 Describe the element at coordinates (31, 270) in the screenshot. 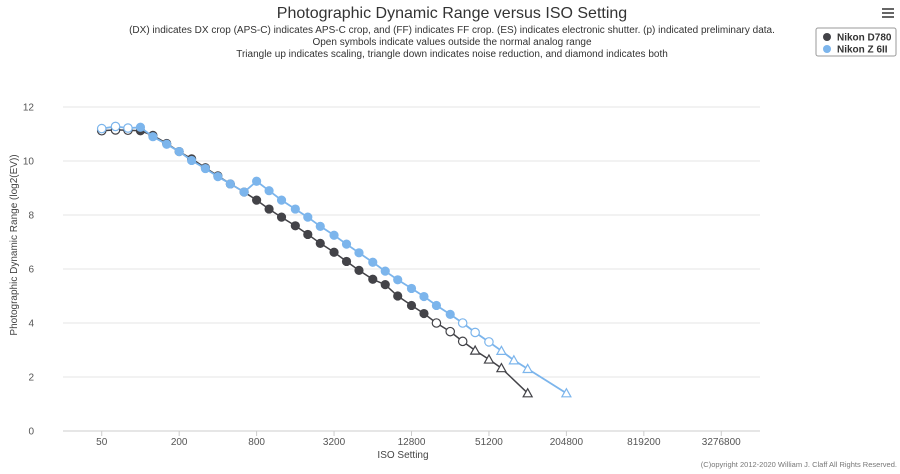

I see `y-tick-label: 6` at that location.